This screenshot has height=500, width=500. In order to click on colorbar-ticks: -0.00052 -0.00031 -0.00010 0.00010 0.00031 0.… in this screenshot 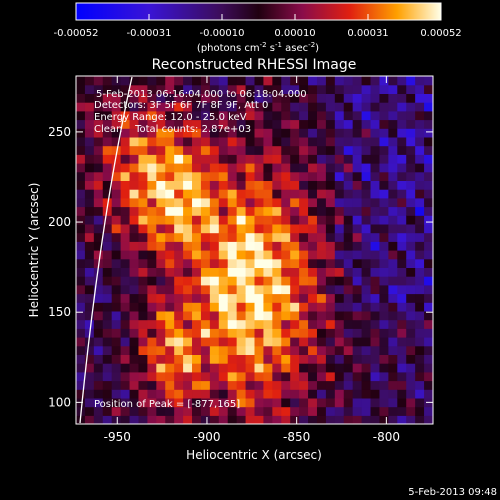, I will do `click(258, 26)`.